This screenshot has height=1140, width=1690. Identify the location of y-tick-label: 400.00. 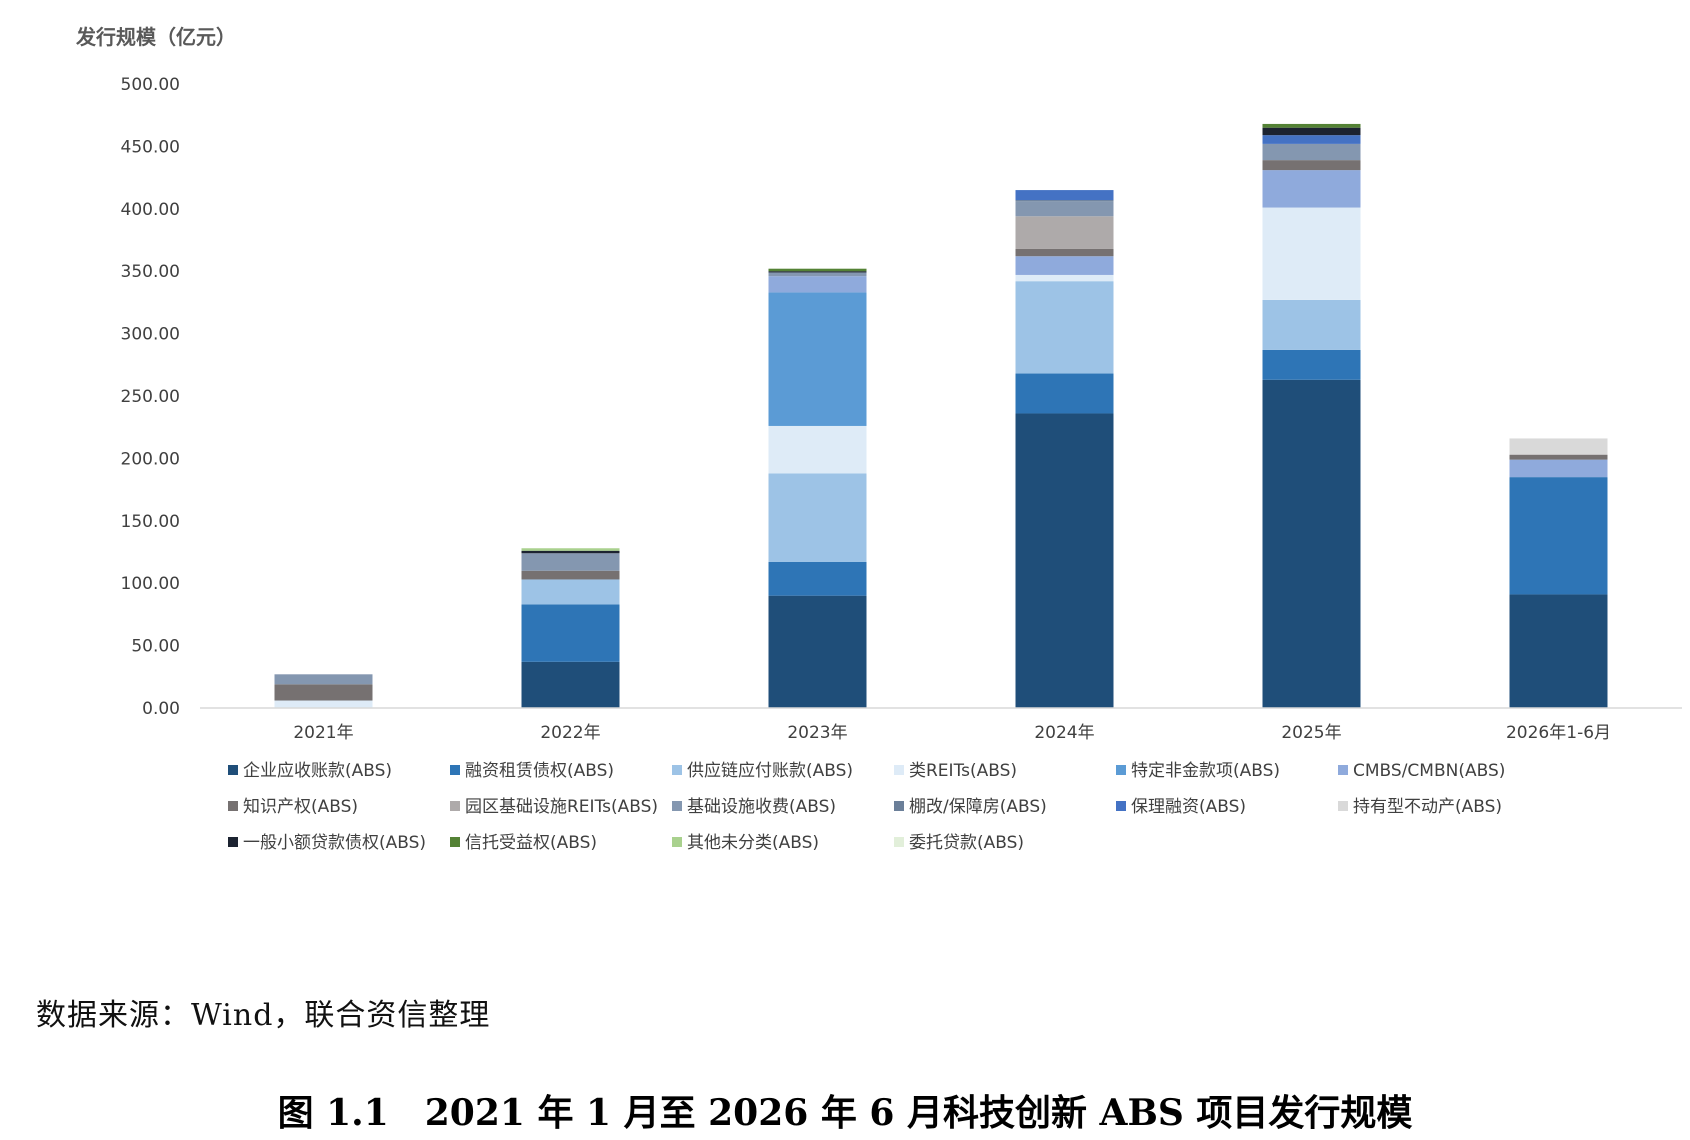
(150, 210).